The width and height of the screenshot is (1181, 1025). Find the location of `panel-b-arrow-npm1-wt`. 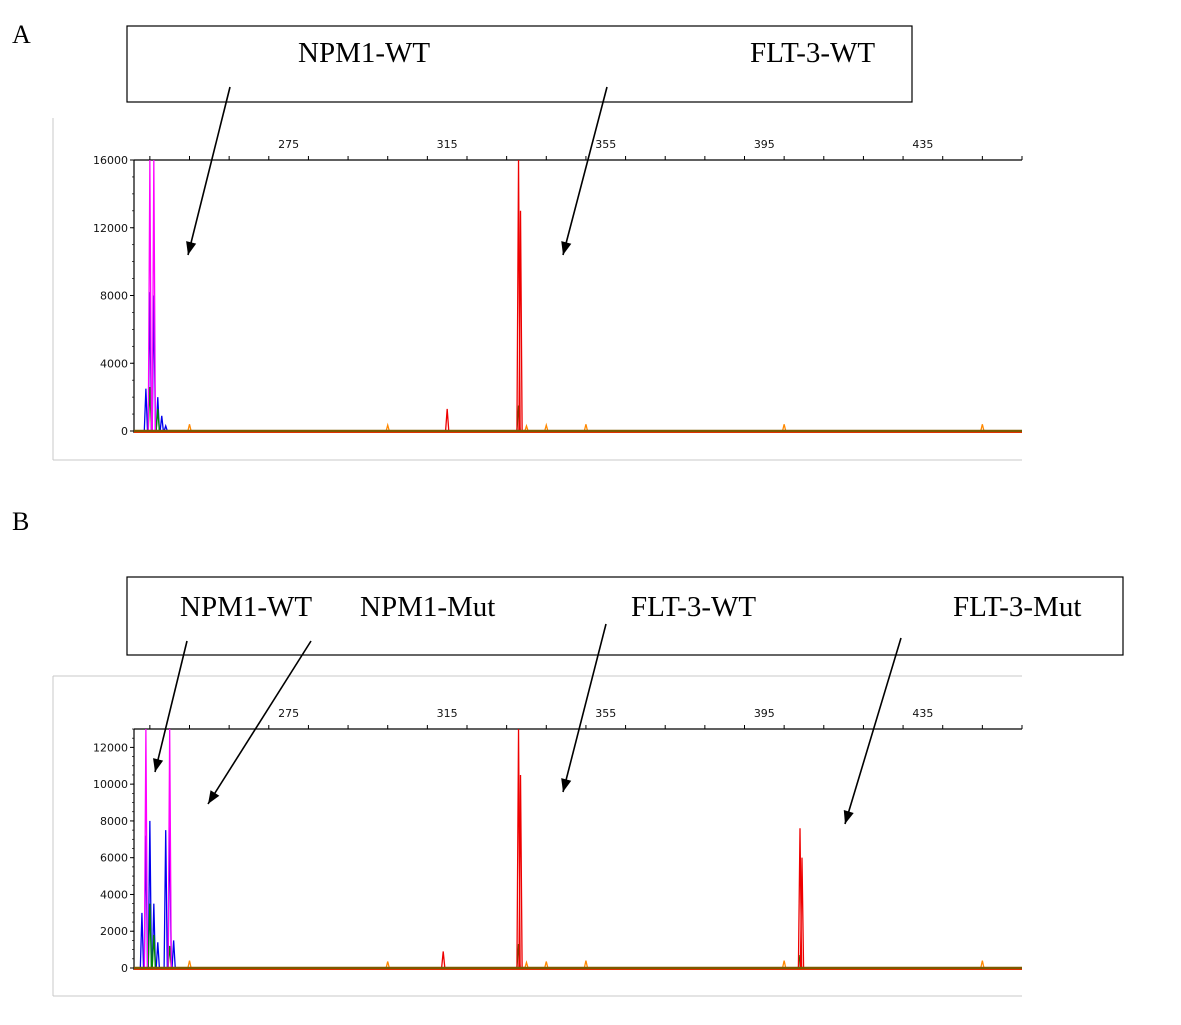

panel-b-arrow-npm1-wt is located at coordinates (170, 706).